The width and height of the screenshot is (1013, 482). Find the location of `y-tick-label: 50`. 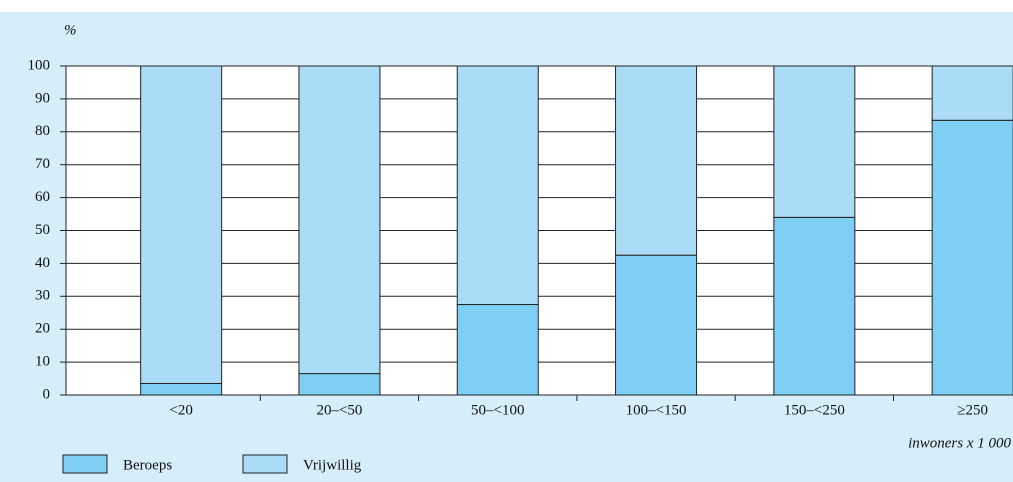

y-tick-label: 50 is located at coordinates (42, 230).